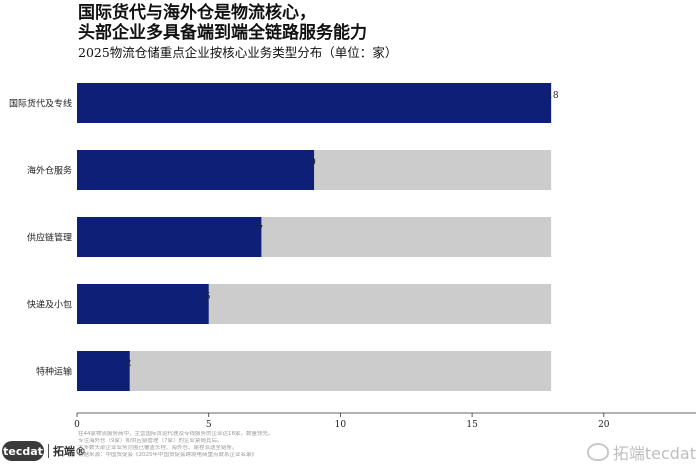  I want to click on category-label: 海外仓服务, so click(49, 171).